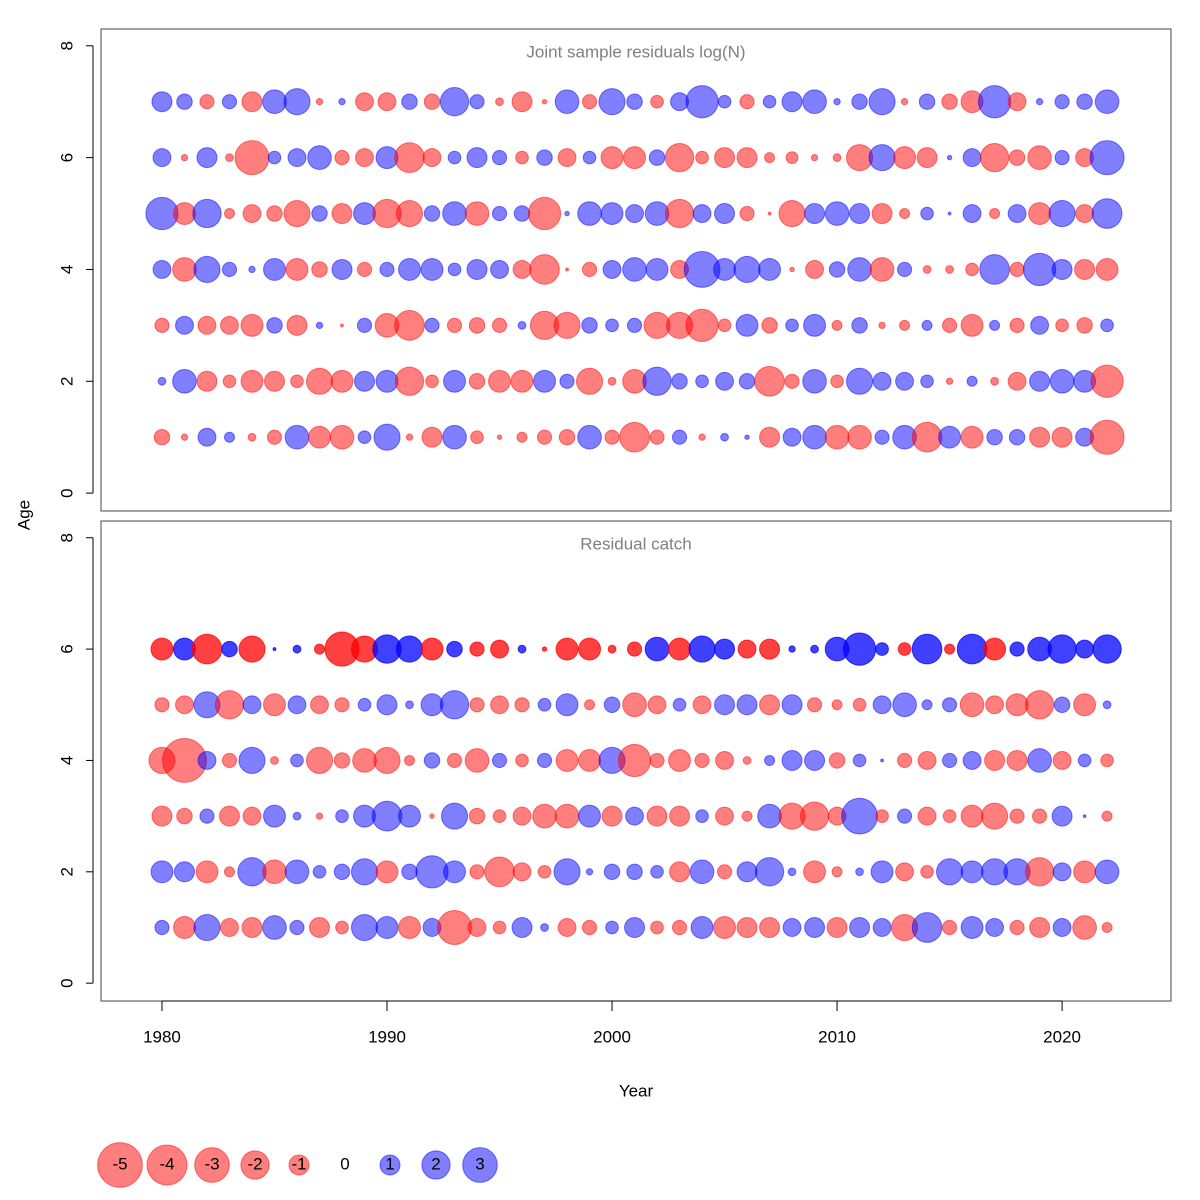 The width and height of the screenshot is (1200, 1200). I want to click on legend-label: 3, so click(479, 1163).